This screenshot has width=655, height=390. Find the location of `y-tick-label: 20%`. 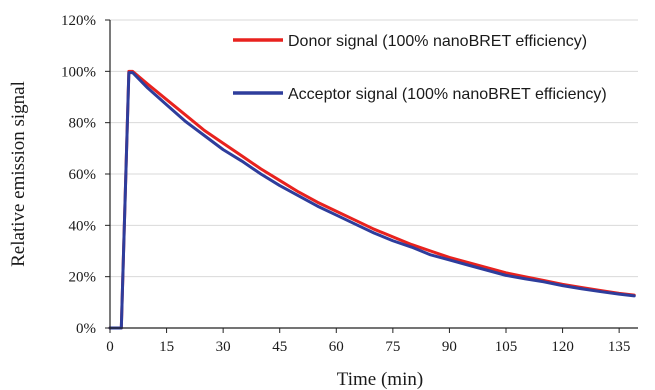

y-tick-label: 20% is located at coordinates (83, 278).